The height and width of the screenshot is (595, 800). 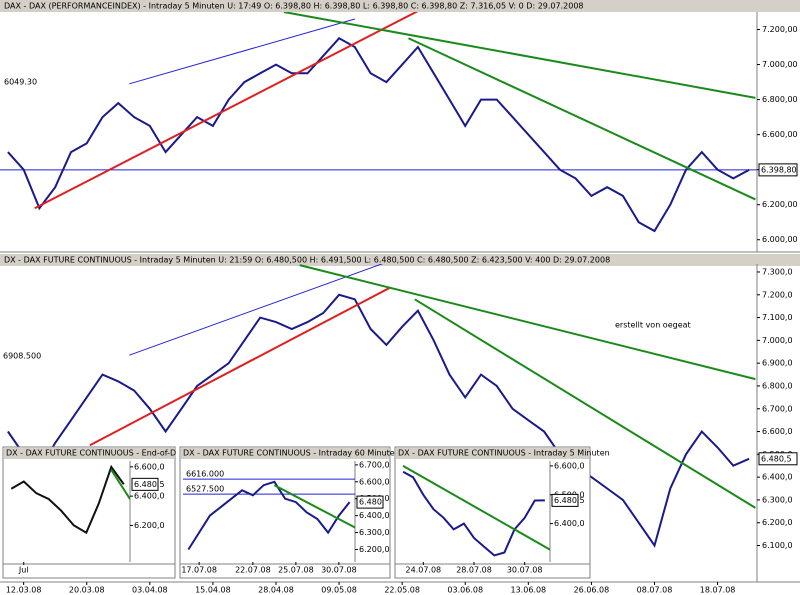 I want to click on x-tick-label: 03.06.08, so click(x=465, y=590).